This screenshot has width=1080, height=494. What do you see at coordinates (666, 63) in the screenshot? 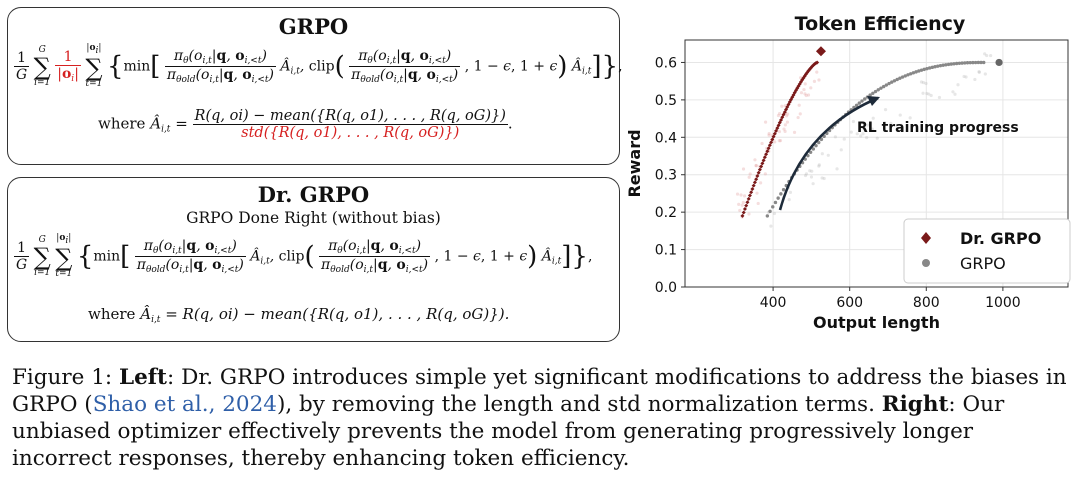
I see `y-tick-label: 0.6` at bounding box center [666, 63].